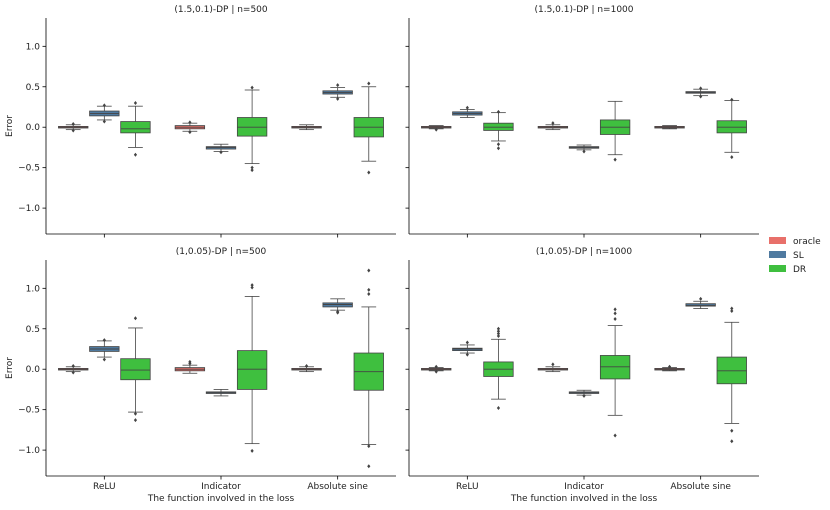 The image size is (830, 510). I want to click on y-tick-label: −0.5, so click(29, 169).